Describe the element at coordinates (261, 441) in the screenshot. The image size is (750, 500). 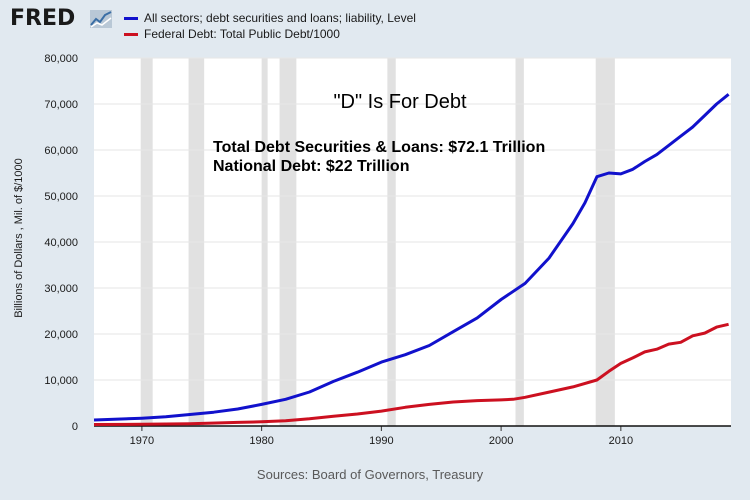
I see `x-tick-label: 1980` at that location.